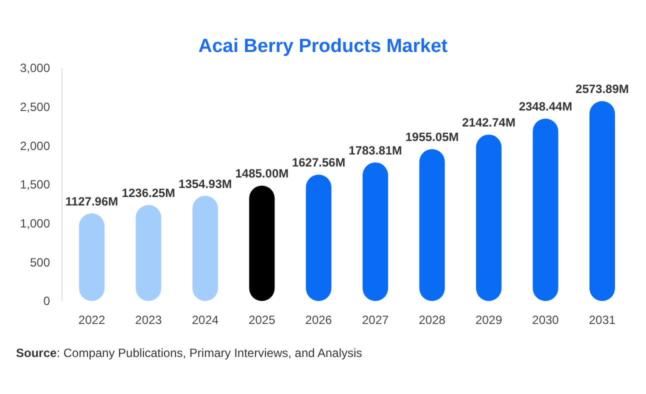  I want to click on x-tick-label: 2026, so click(318, 320).